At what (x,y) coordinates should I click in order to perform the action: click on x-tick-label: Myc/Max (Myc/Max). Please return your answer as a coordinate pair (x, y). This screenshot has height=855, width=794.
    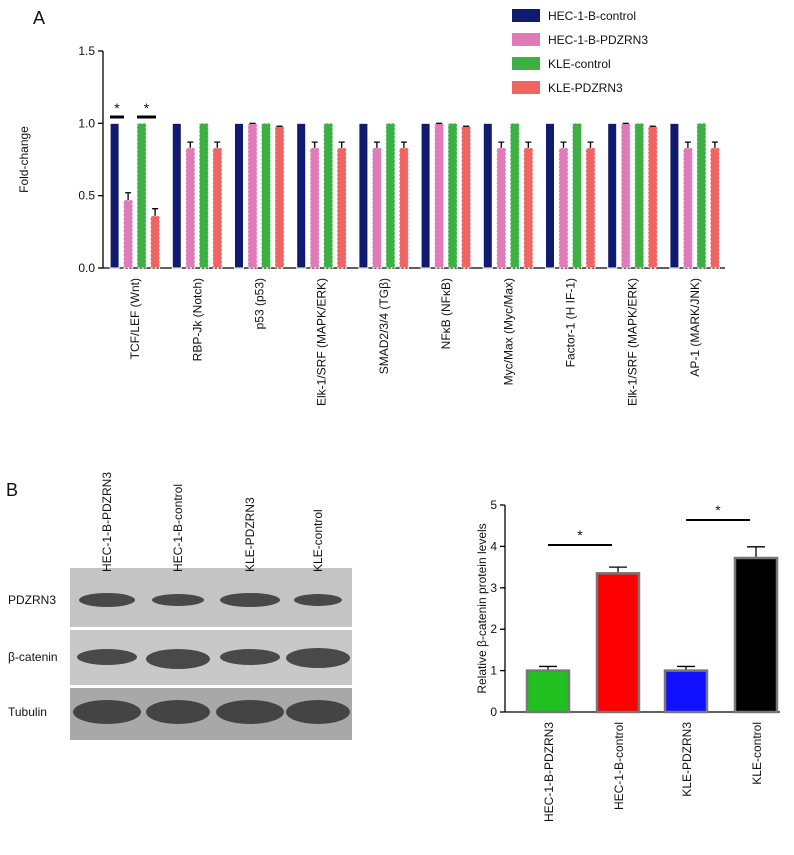
    Looking at the image, I should click on (508, 331).